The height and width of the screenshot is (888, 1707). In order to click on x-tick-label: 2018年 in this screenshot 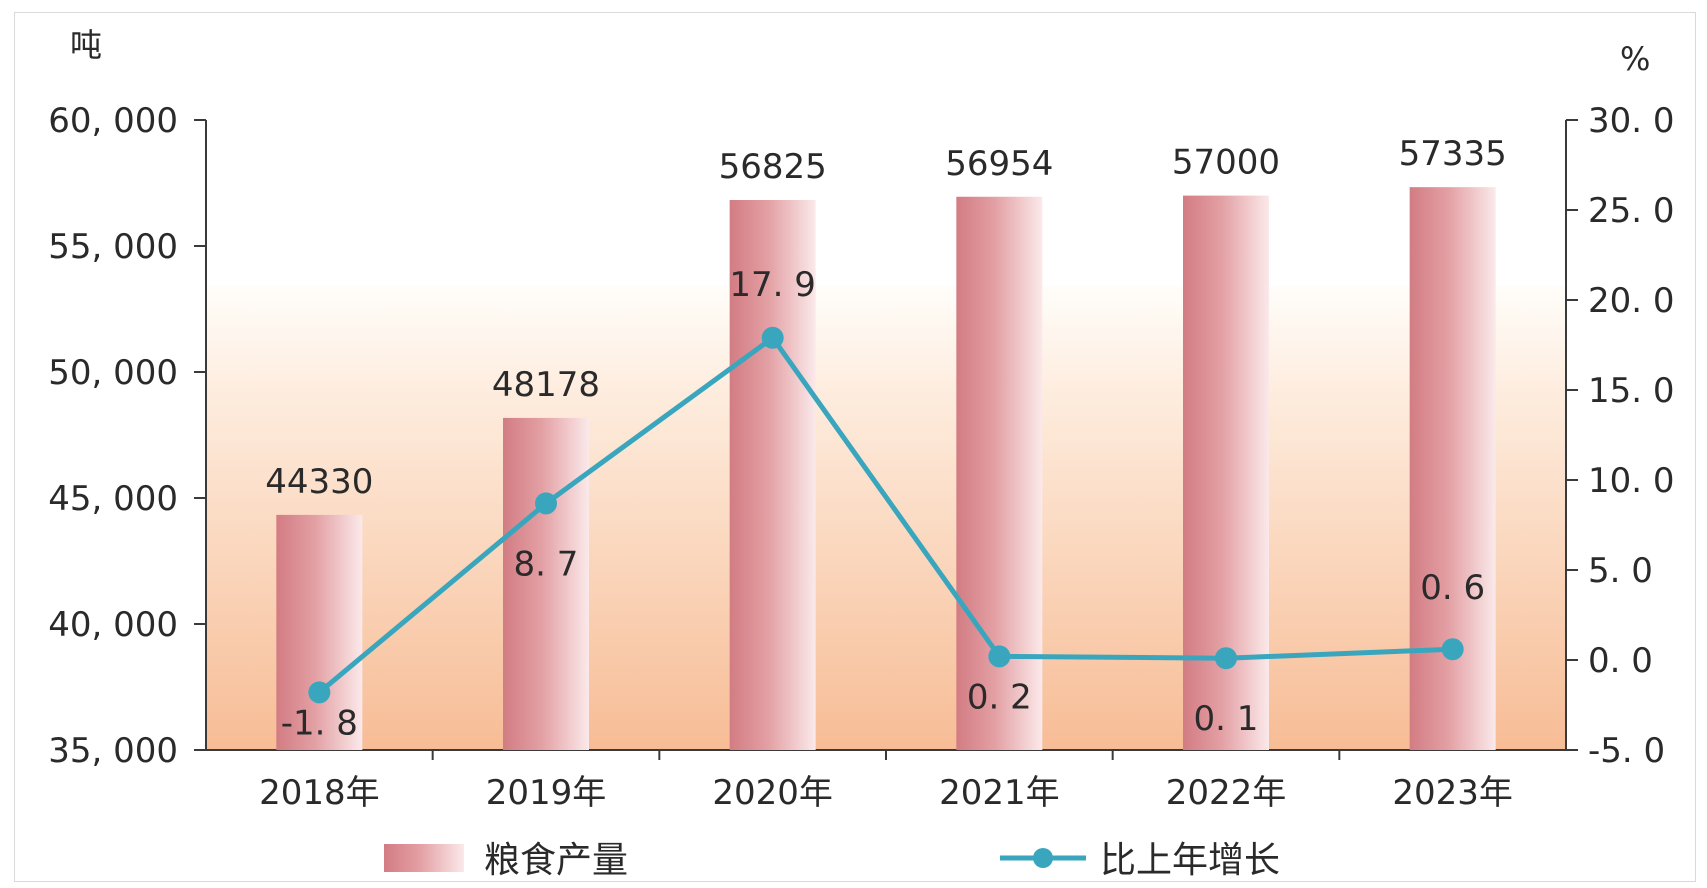, I will do `click(319, 793)`.